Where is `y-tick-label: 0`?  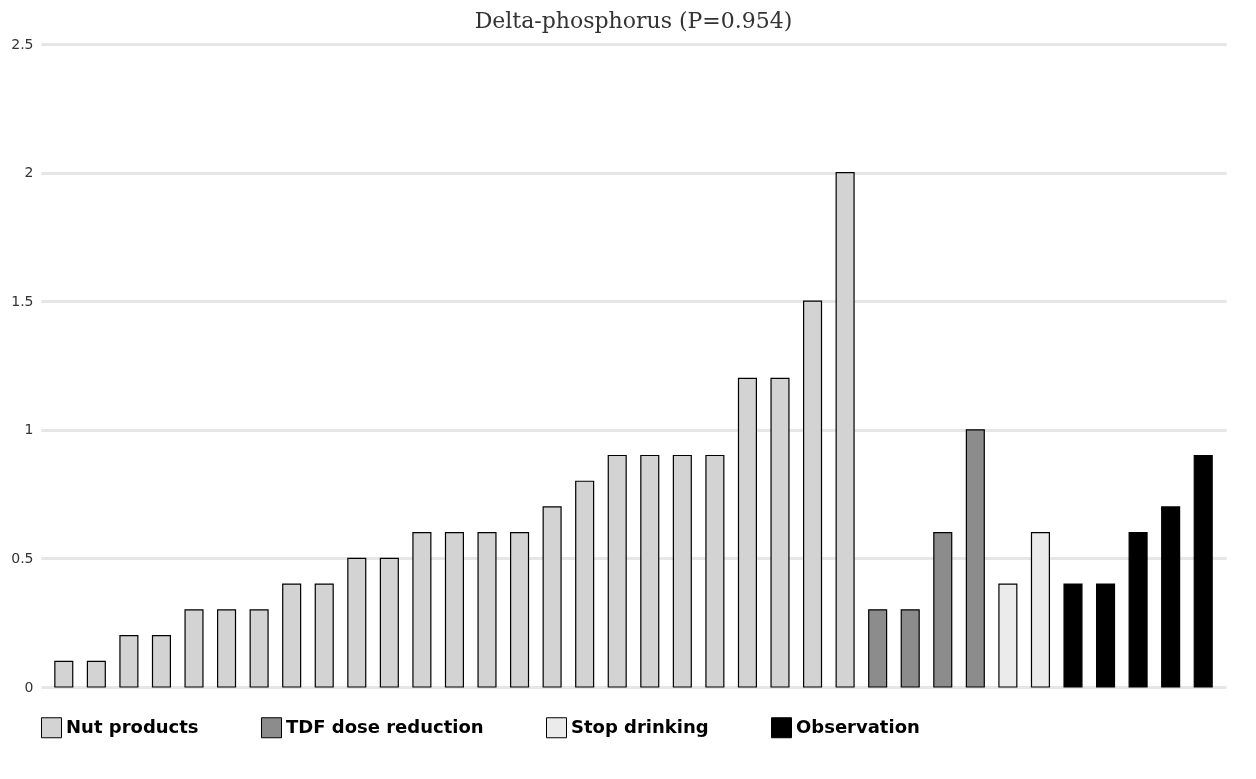
y-tick-label: 0 is located at coordinates (29, 686).